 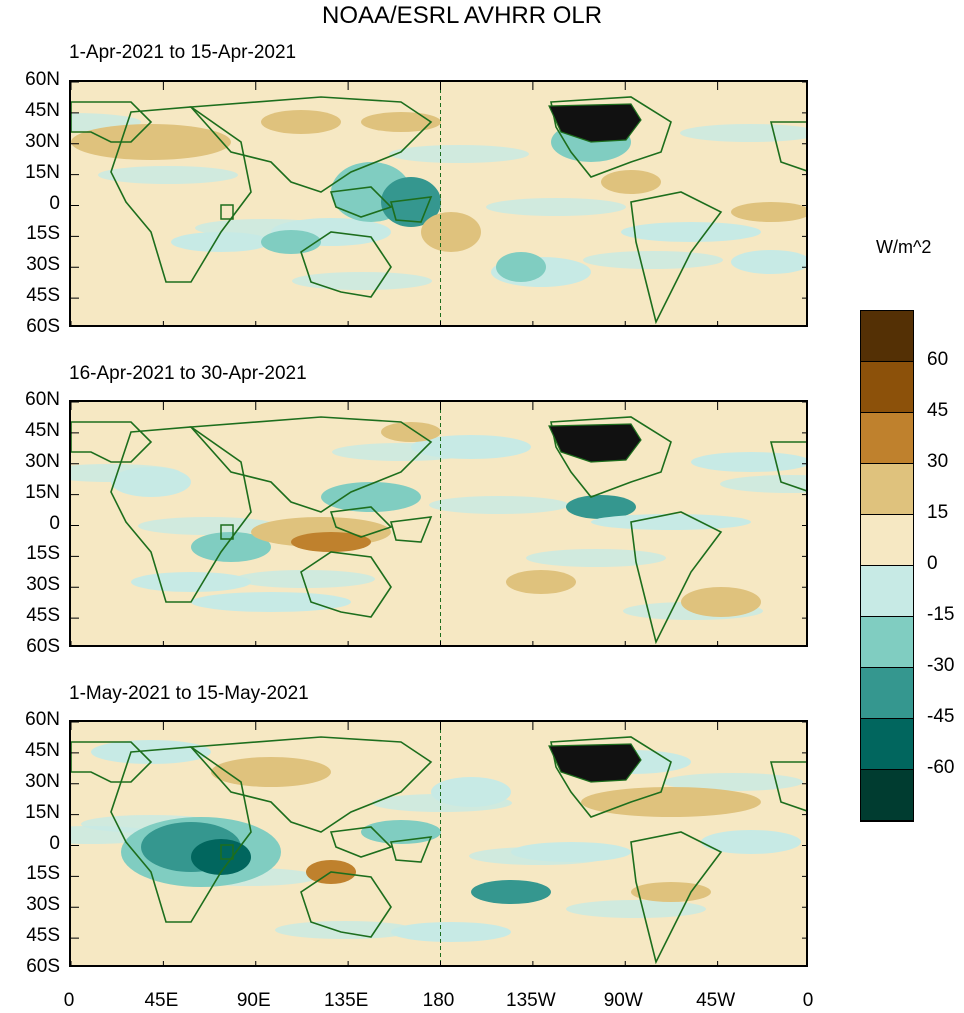 I want to click on colorbar-units: W/m^2, so click(x=904, y=247).